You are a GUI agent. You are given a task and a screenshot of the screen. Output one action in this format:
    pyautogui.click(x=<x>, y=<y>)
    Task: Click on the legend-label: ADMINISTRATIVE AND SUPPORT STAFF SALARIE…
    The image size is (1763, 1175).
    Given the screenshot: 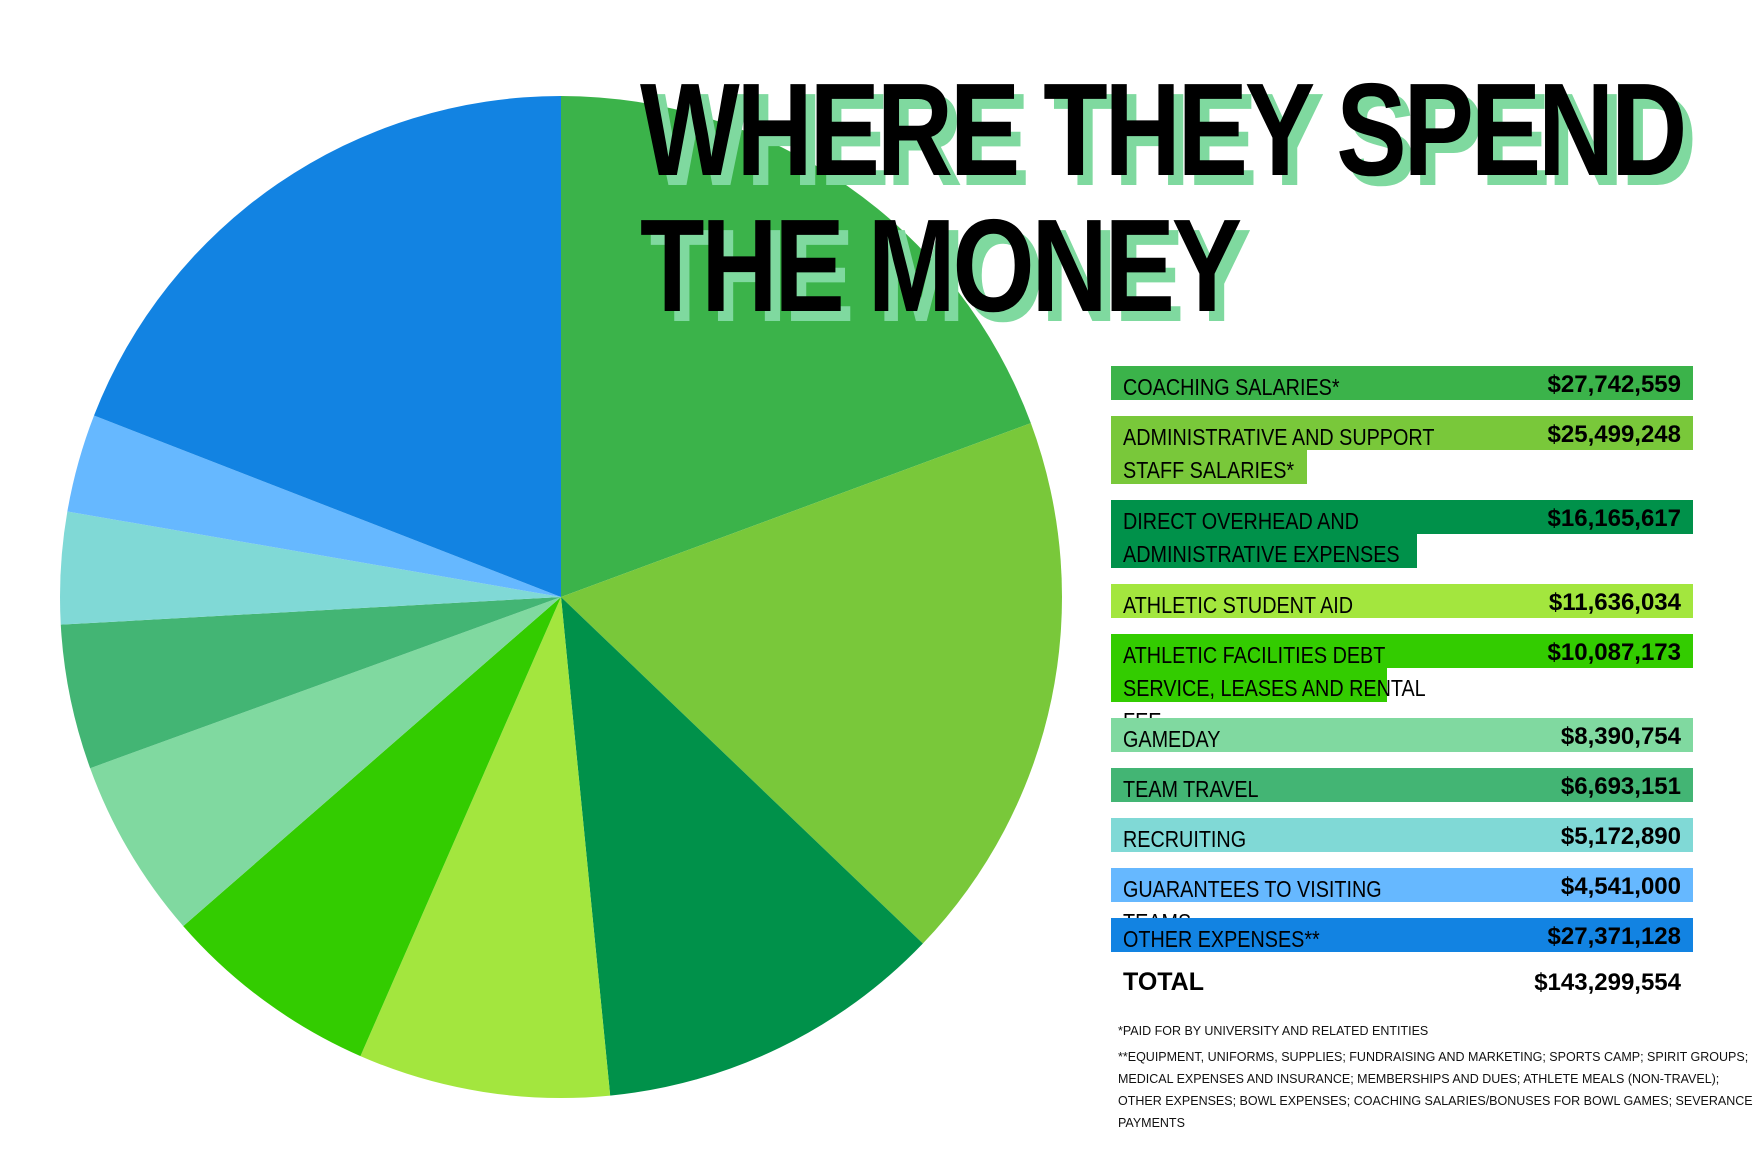 What is the action you would take?
    pyautogui.click(x=1279, y=453)
    